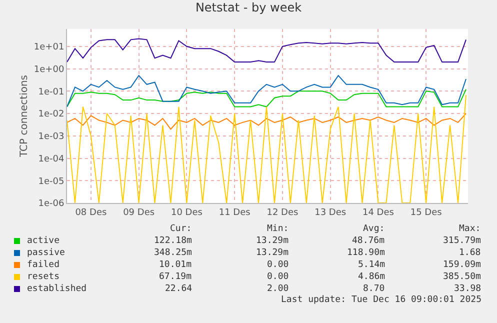 The width and height of the screenshot is (497, 323). Describe the element at coordinates (91, 213) in the screenshot. I see `x-tick-label: 08 Des` at that location.